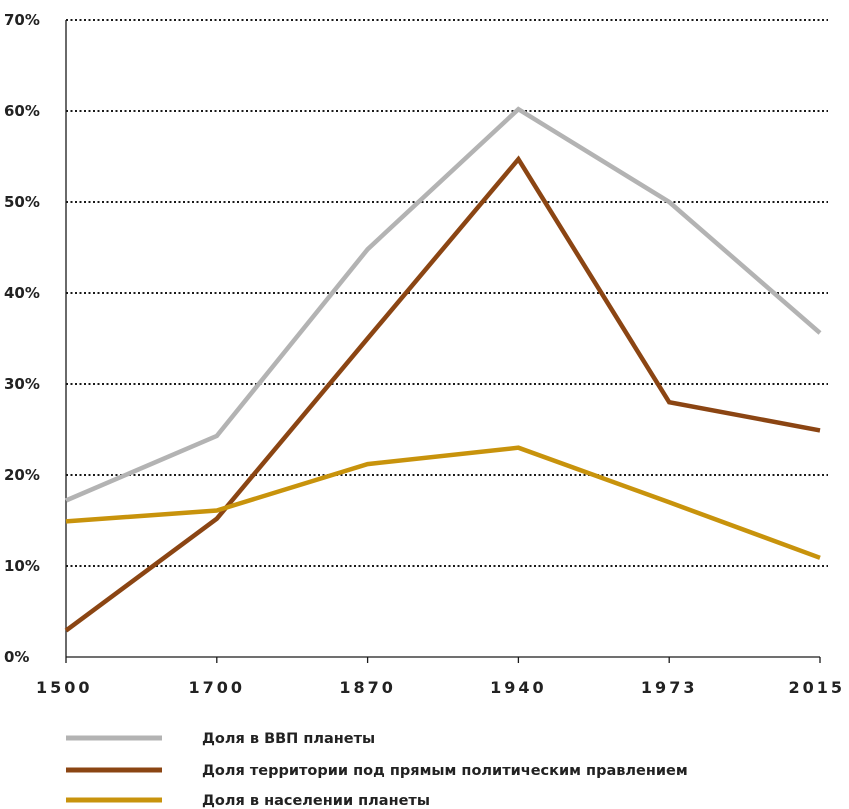 The width and height of the screenshot is (849, 809). I want to click on x-tick-label: 1500, so click(64, 687).